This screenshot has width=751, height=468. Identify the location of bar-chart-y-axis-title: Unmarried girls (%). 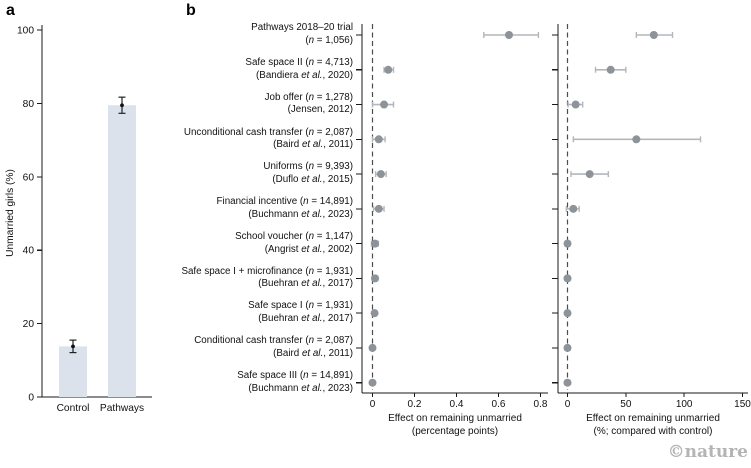
(10, 213).